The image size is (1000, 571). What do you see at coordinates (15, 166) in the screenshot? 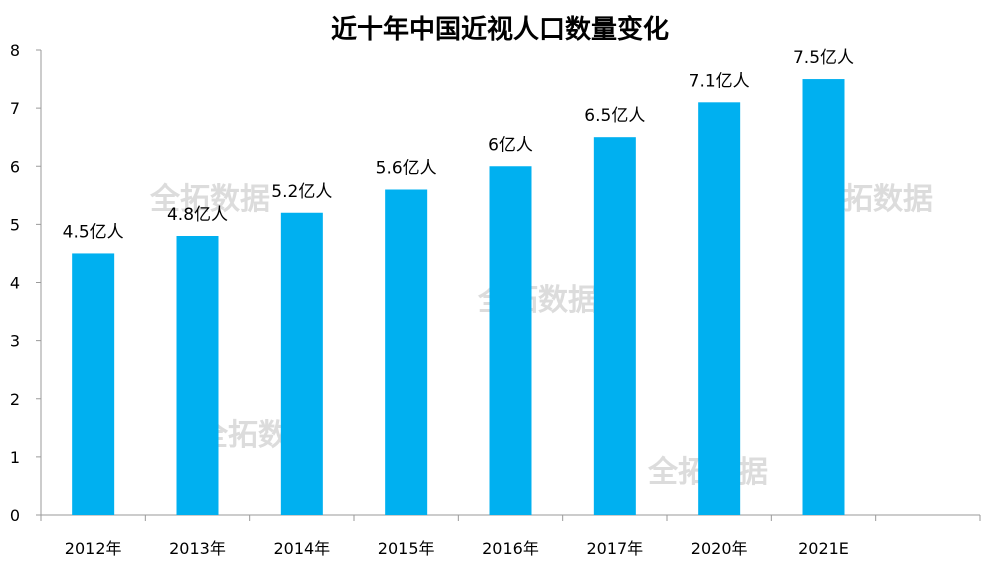
I see `y-tick-label: 6` at bounding box center [15, 166].